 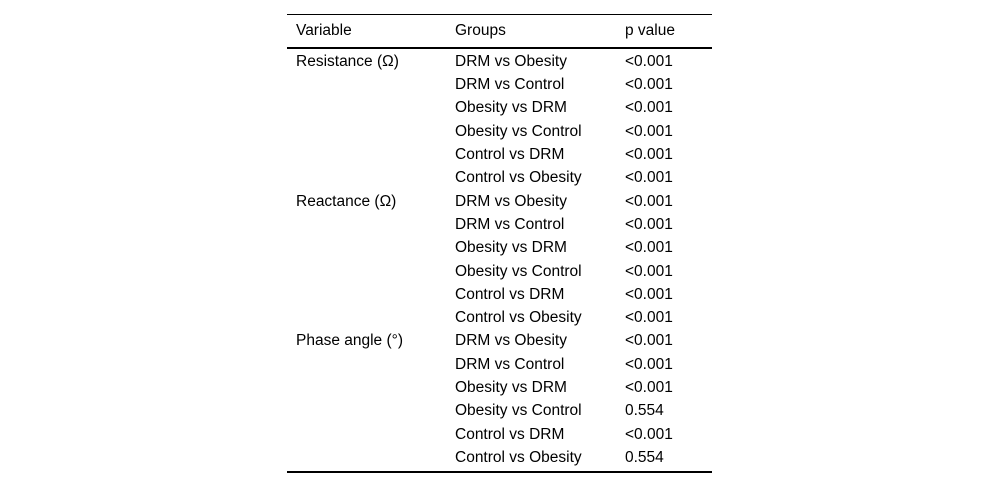 I want to click on table-header-row: Variable Groups p value, so click(x=499, y=32).